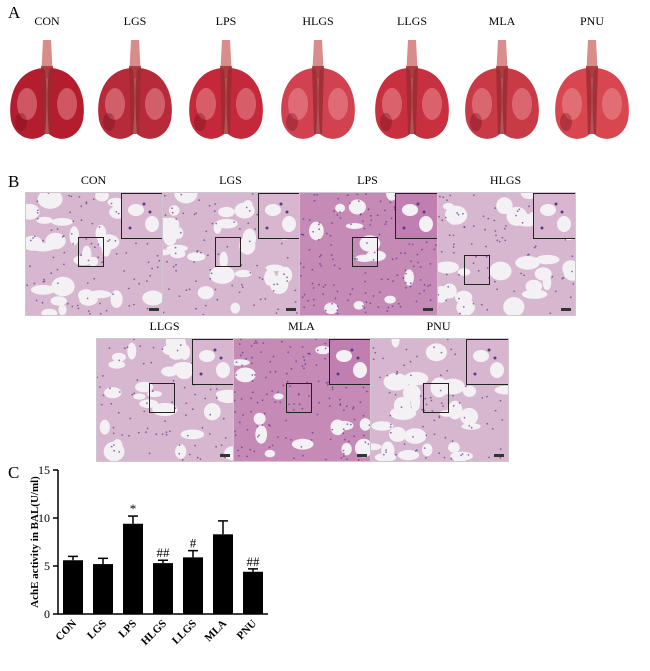 Image resolution: width=650 pixels, height=671 pixels. What do you see at coordinates (47, 614) in the screenshot?
I see `y-tick-label: 0` at bounding box center [47, 614].